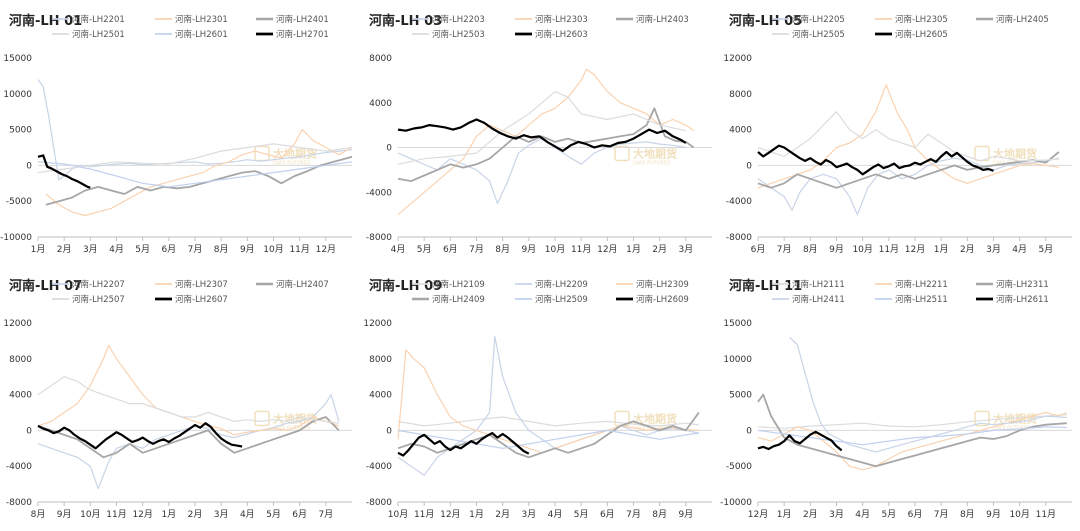  I want to click on legend-item: 河南-LH2611, so click(1012, 299).